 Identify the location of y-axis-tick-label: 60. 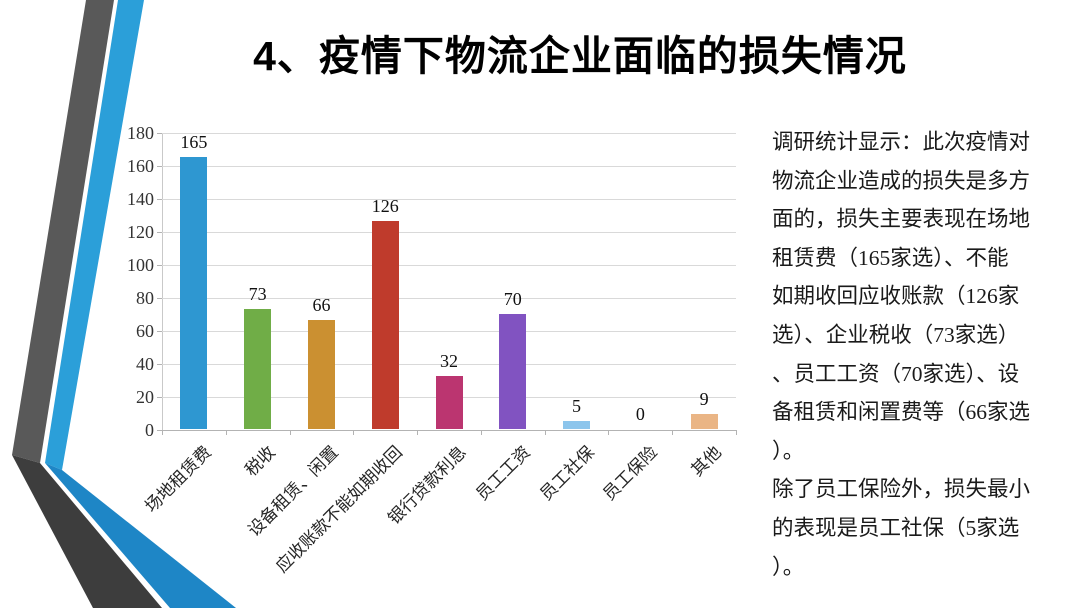
(145, 331).